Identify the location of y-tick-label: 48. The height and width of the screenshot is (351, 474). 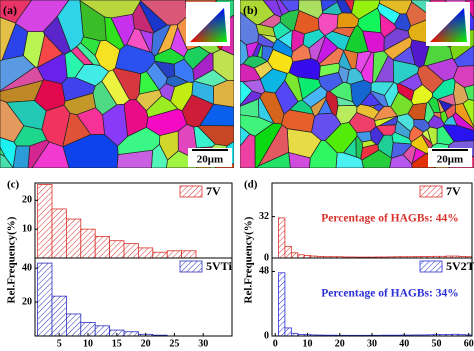
(264, 271).